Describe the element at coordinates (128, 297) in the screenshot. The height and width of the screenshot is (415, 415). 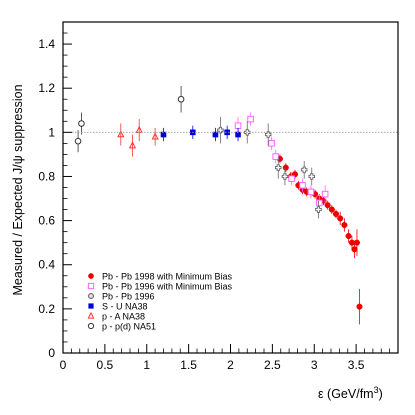
I see `legend-label: Pb - Pb 1996` at that location.